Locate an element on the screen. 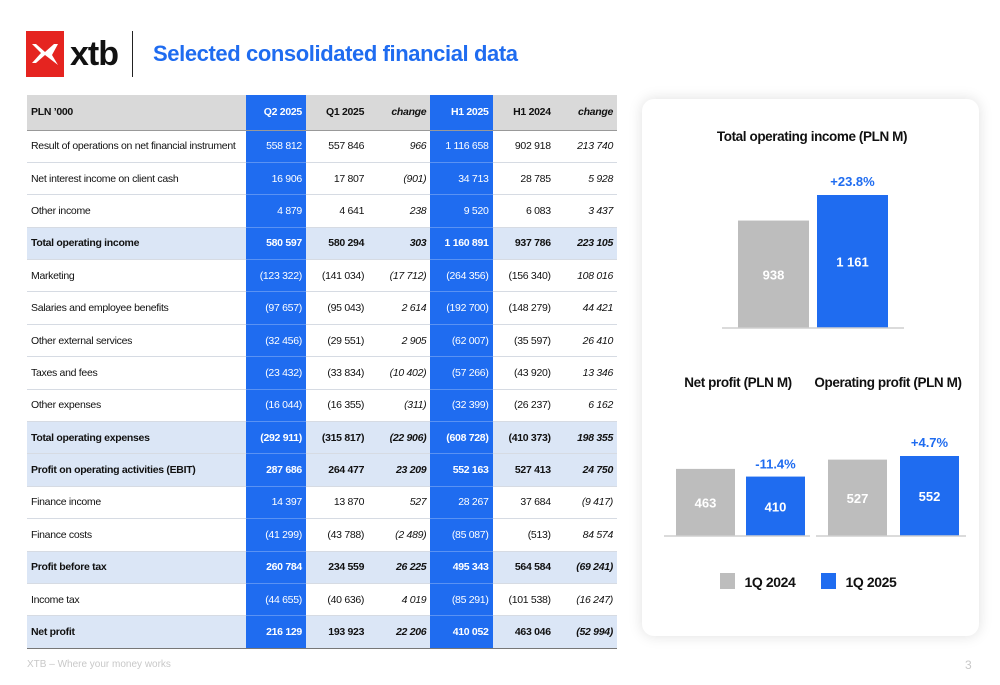 The height and width of the screenshot is (685, 1000). cell-change-q: 23 209 is located at coordinates (399, 470).